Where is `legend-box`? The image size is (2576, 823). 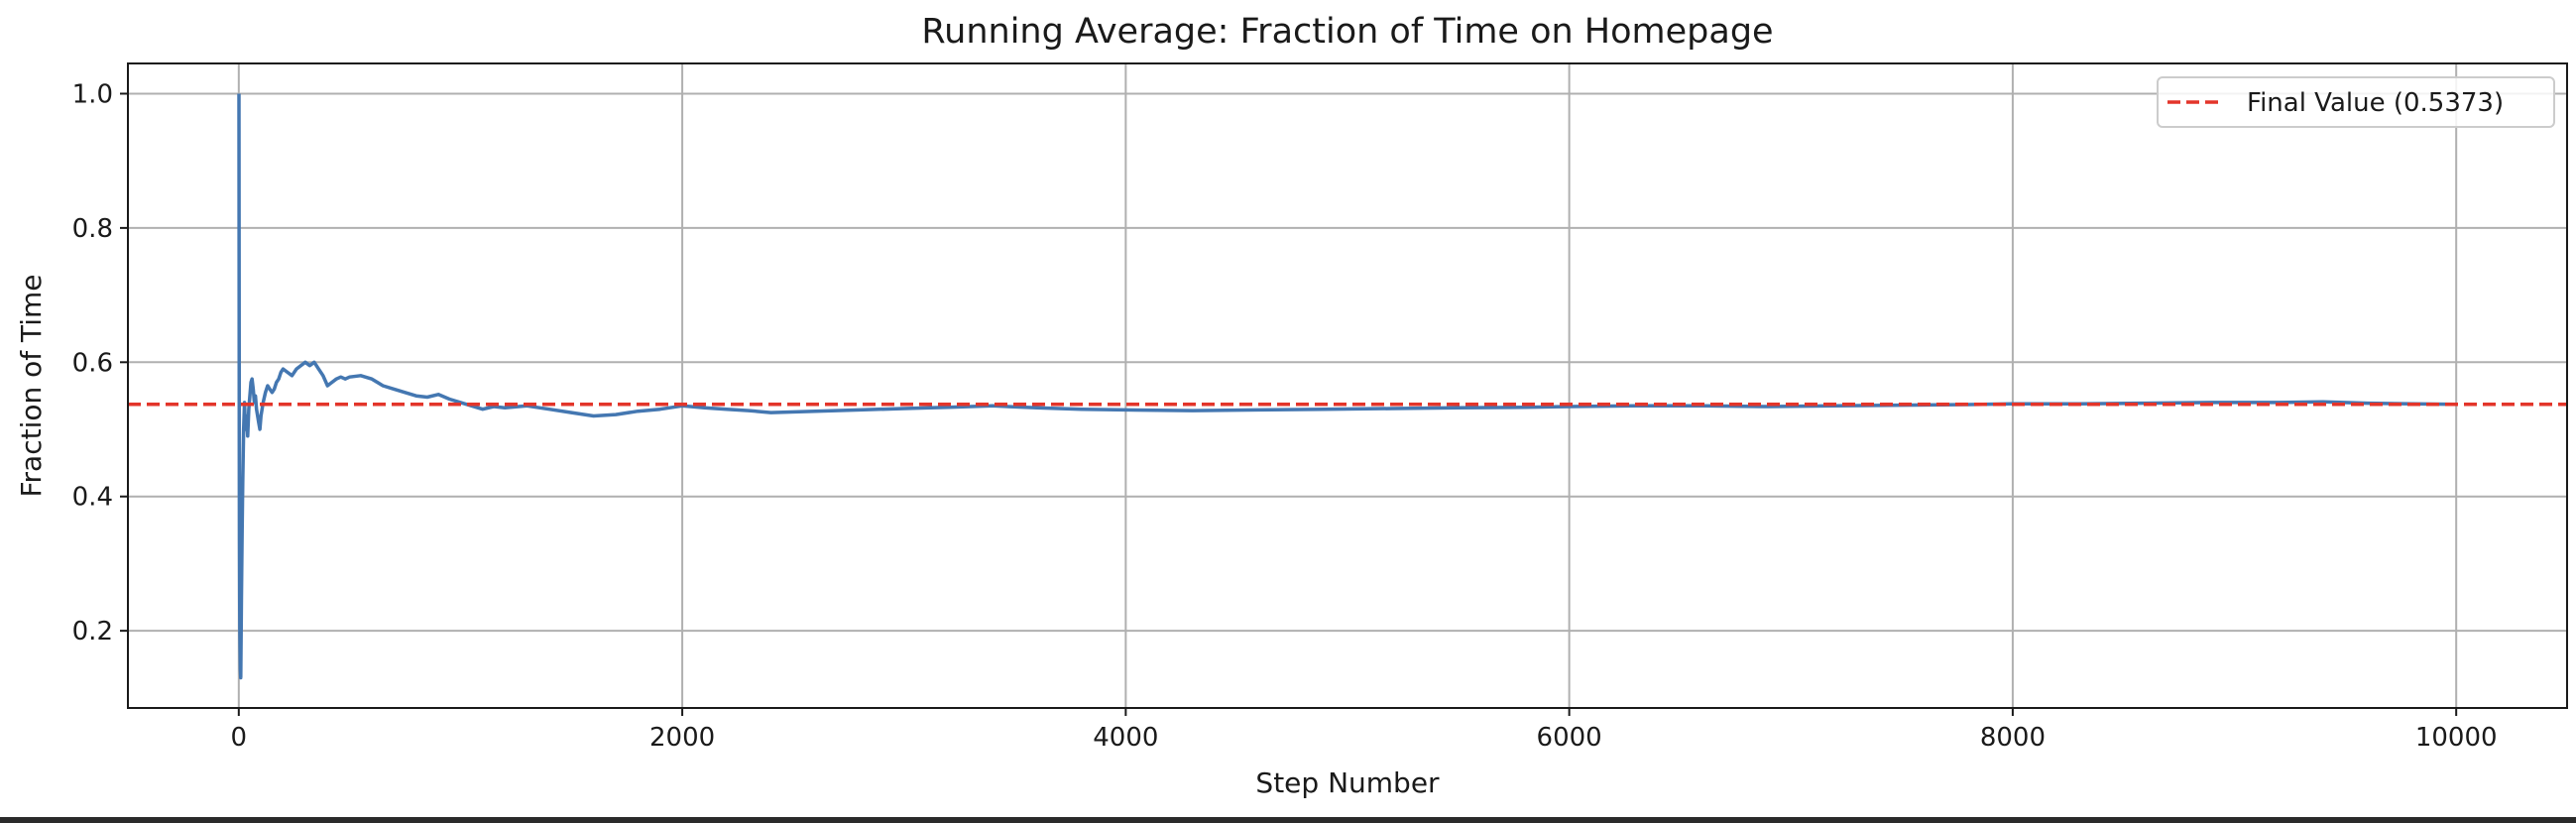
legend-box is located at coordinates (2356, 102).